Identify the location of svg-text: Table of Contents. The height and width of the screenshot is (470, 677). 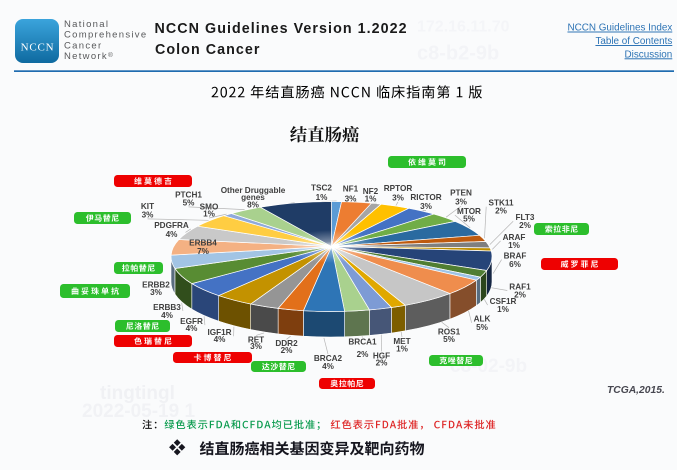
(633, 41).